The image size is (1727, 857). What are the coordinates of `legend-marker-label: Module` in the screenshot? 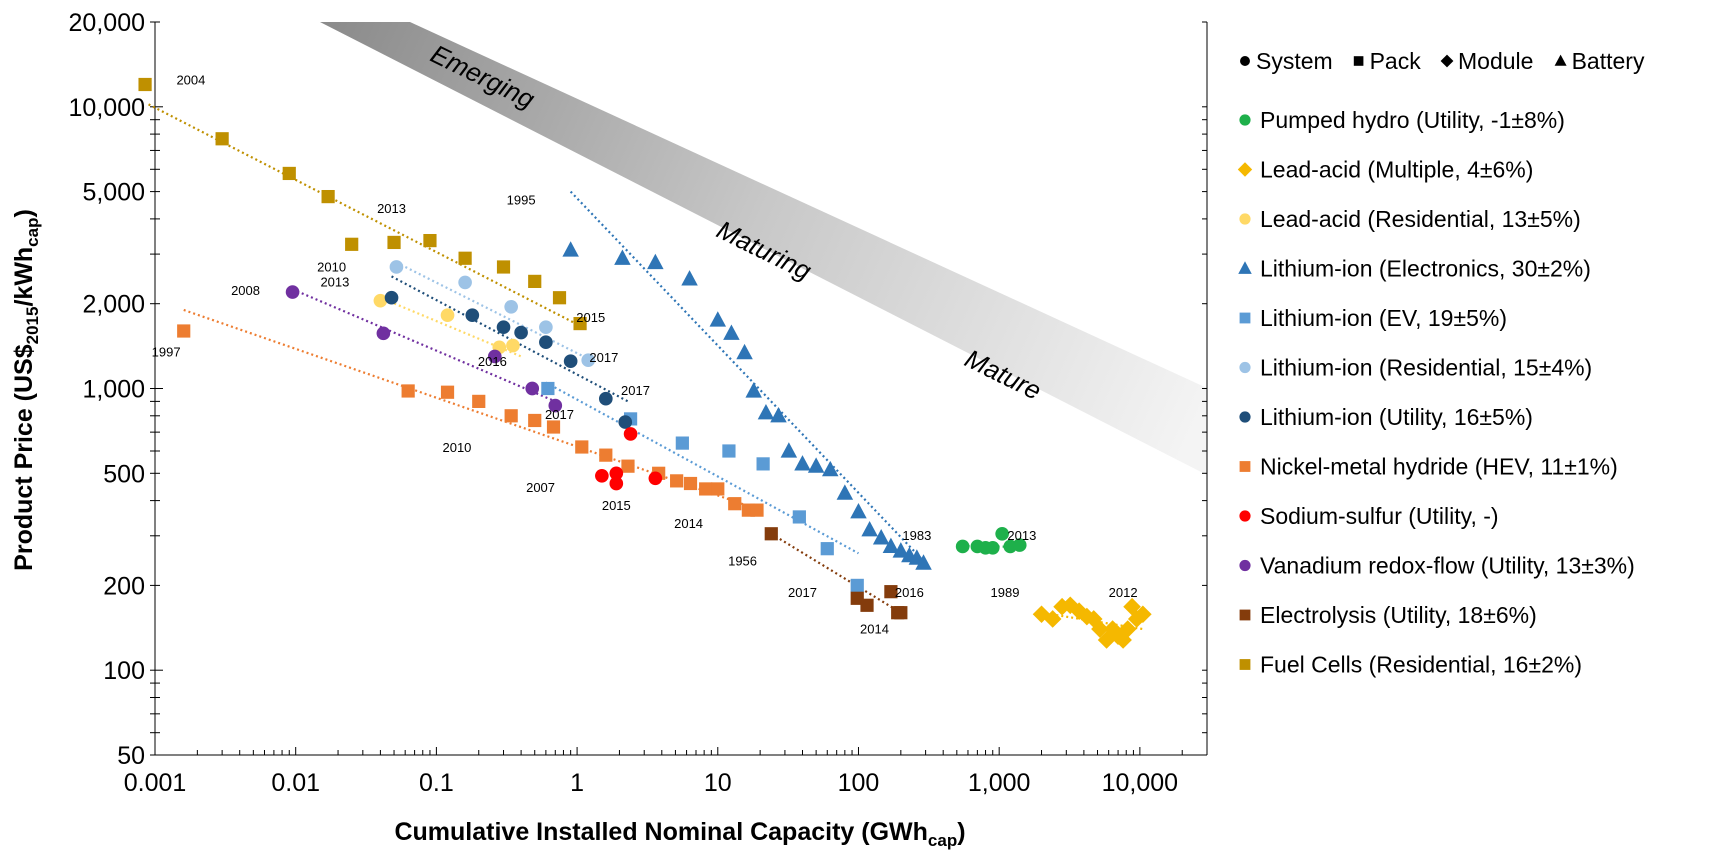 It's located at (1495, 61).